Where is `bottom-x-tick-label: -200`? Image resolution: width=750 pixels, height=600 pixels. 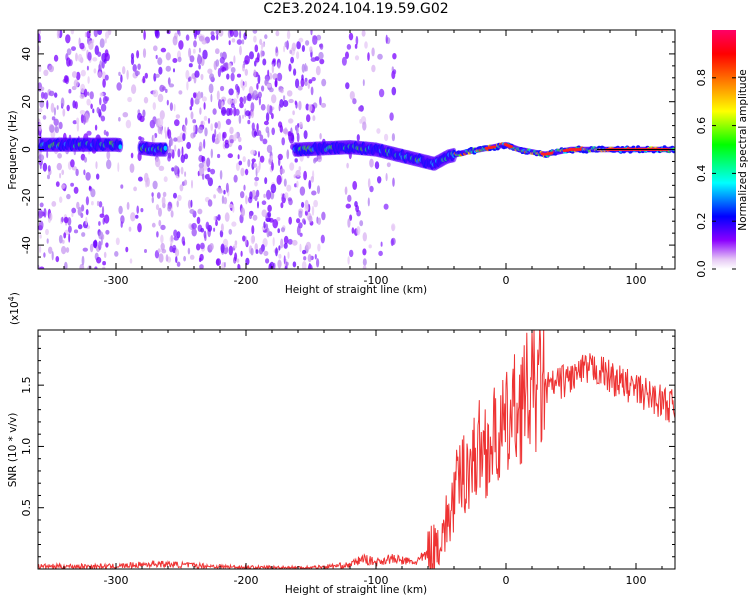 bottom-x-tick-label: -200 is located at coordinates (246, 580).